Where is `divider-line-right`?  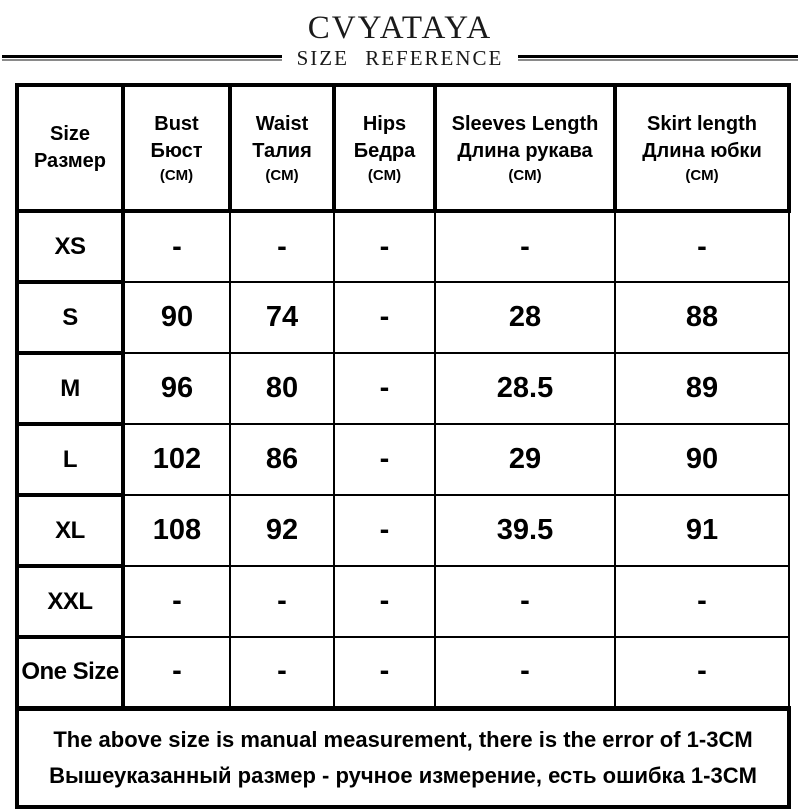 divider-line-right is located at coordinates (658, 58).